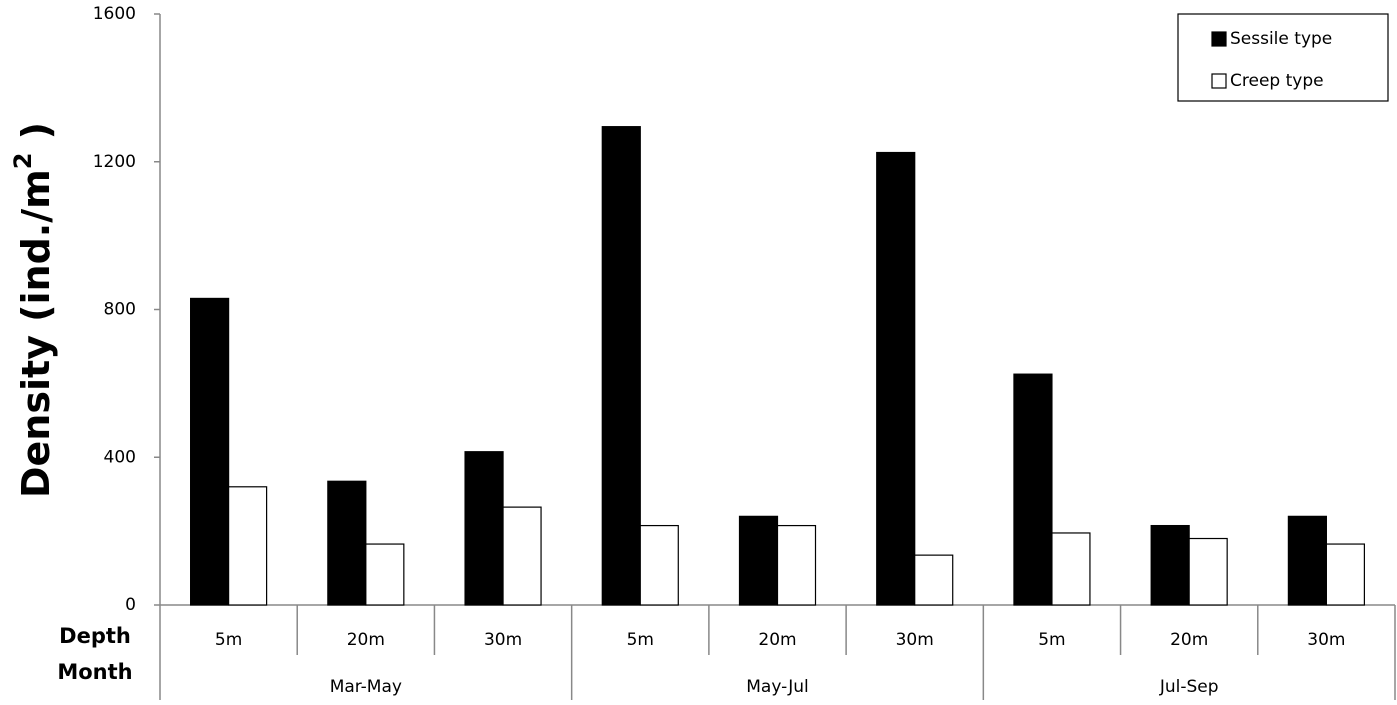 Image resolution: width=1397 pixels, height=705 pixels. Describe the element at coordinates (777, 687) in the screenshot. I see `group-label: May-Jul` at that location.